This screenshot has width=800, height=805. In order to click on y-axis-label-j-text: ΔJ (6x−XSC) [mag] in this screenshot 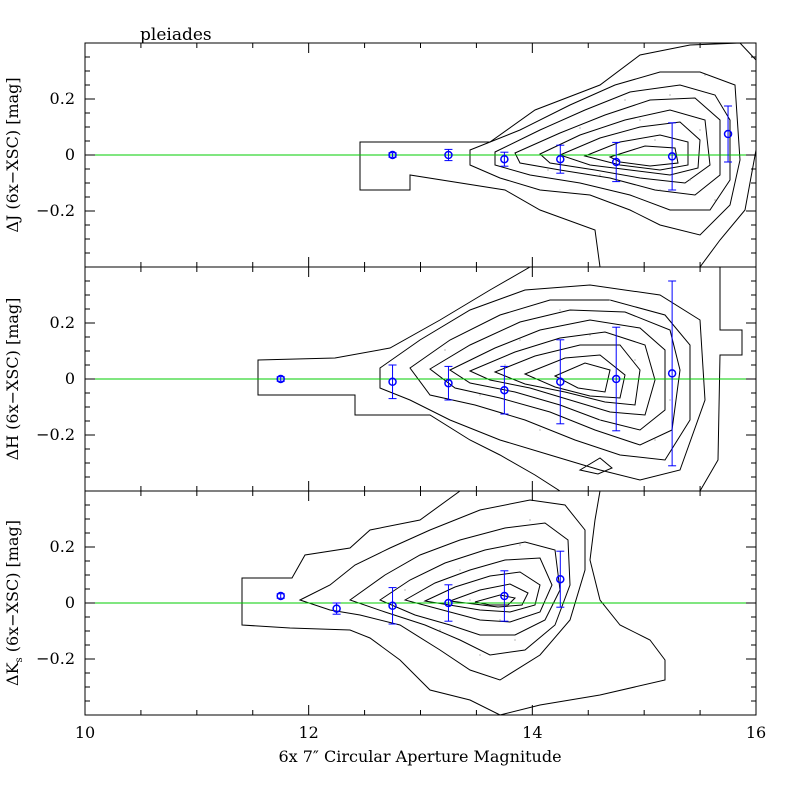, I will do `click(12, 154)`.